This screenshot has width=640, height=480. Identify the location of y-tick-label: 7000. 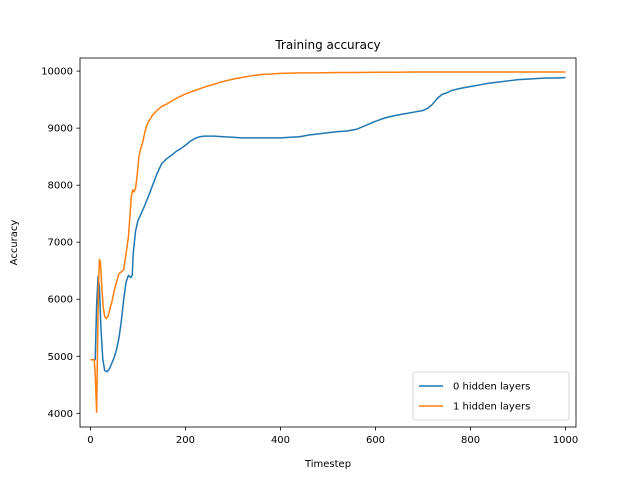
(60, 243).